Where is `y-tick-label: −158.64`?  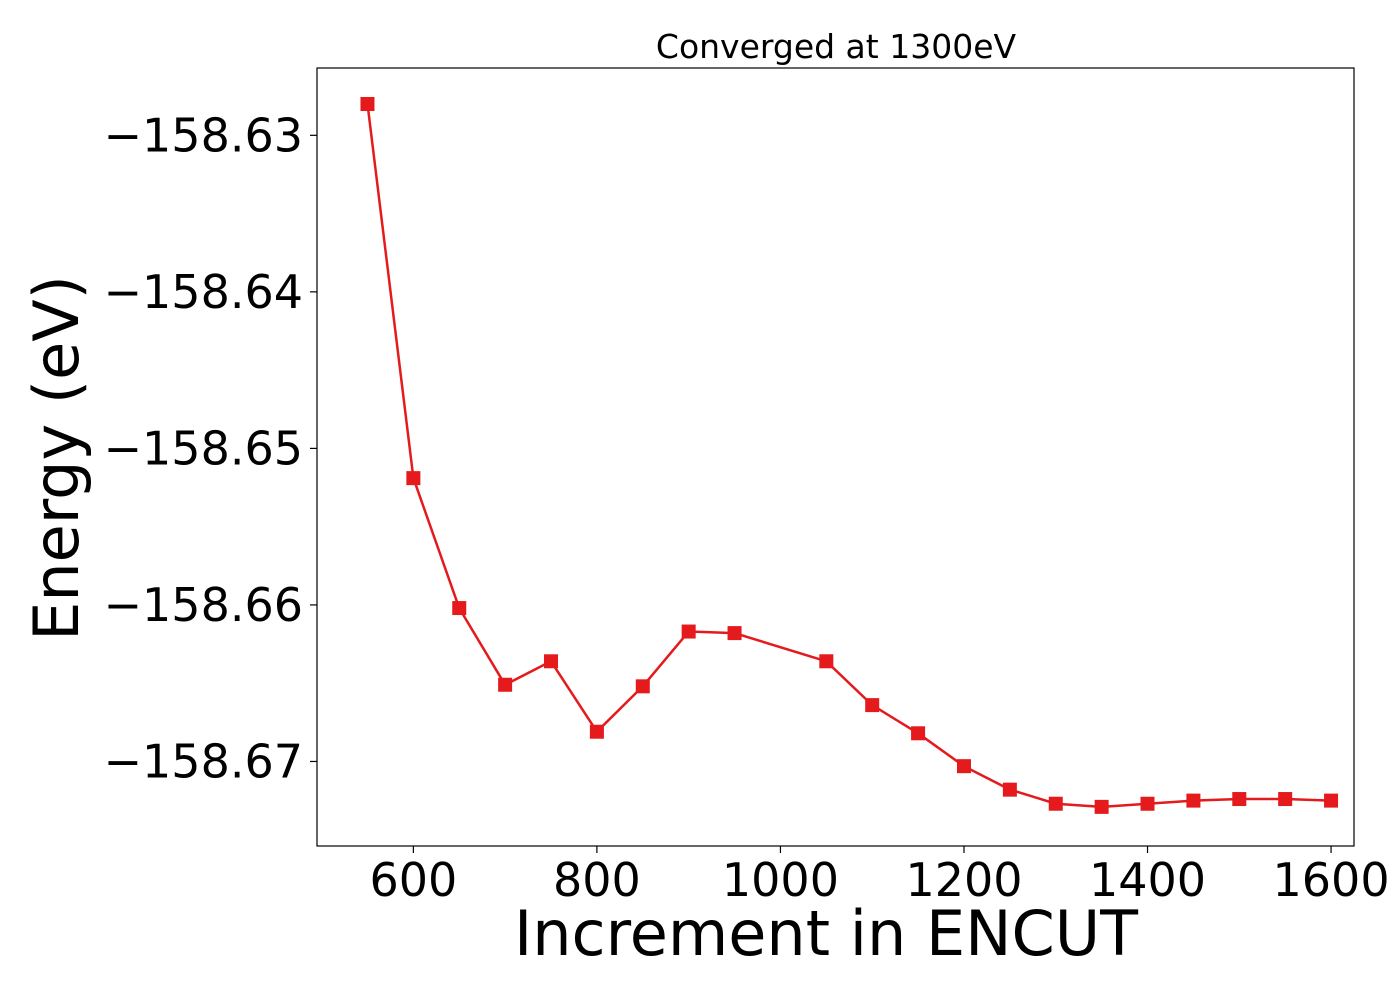 y-tick-label: −158.64 is located at coordinates (204, 292).